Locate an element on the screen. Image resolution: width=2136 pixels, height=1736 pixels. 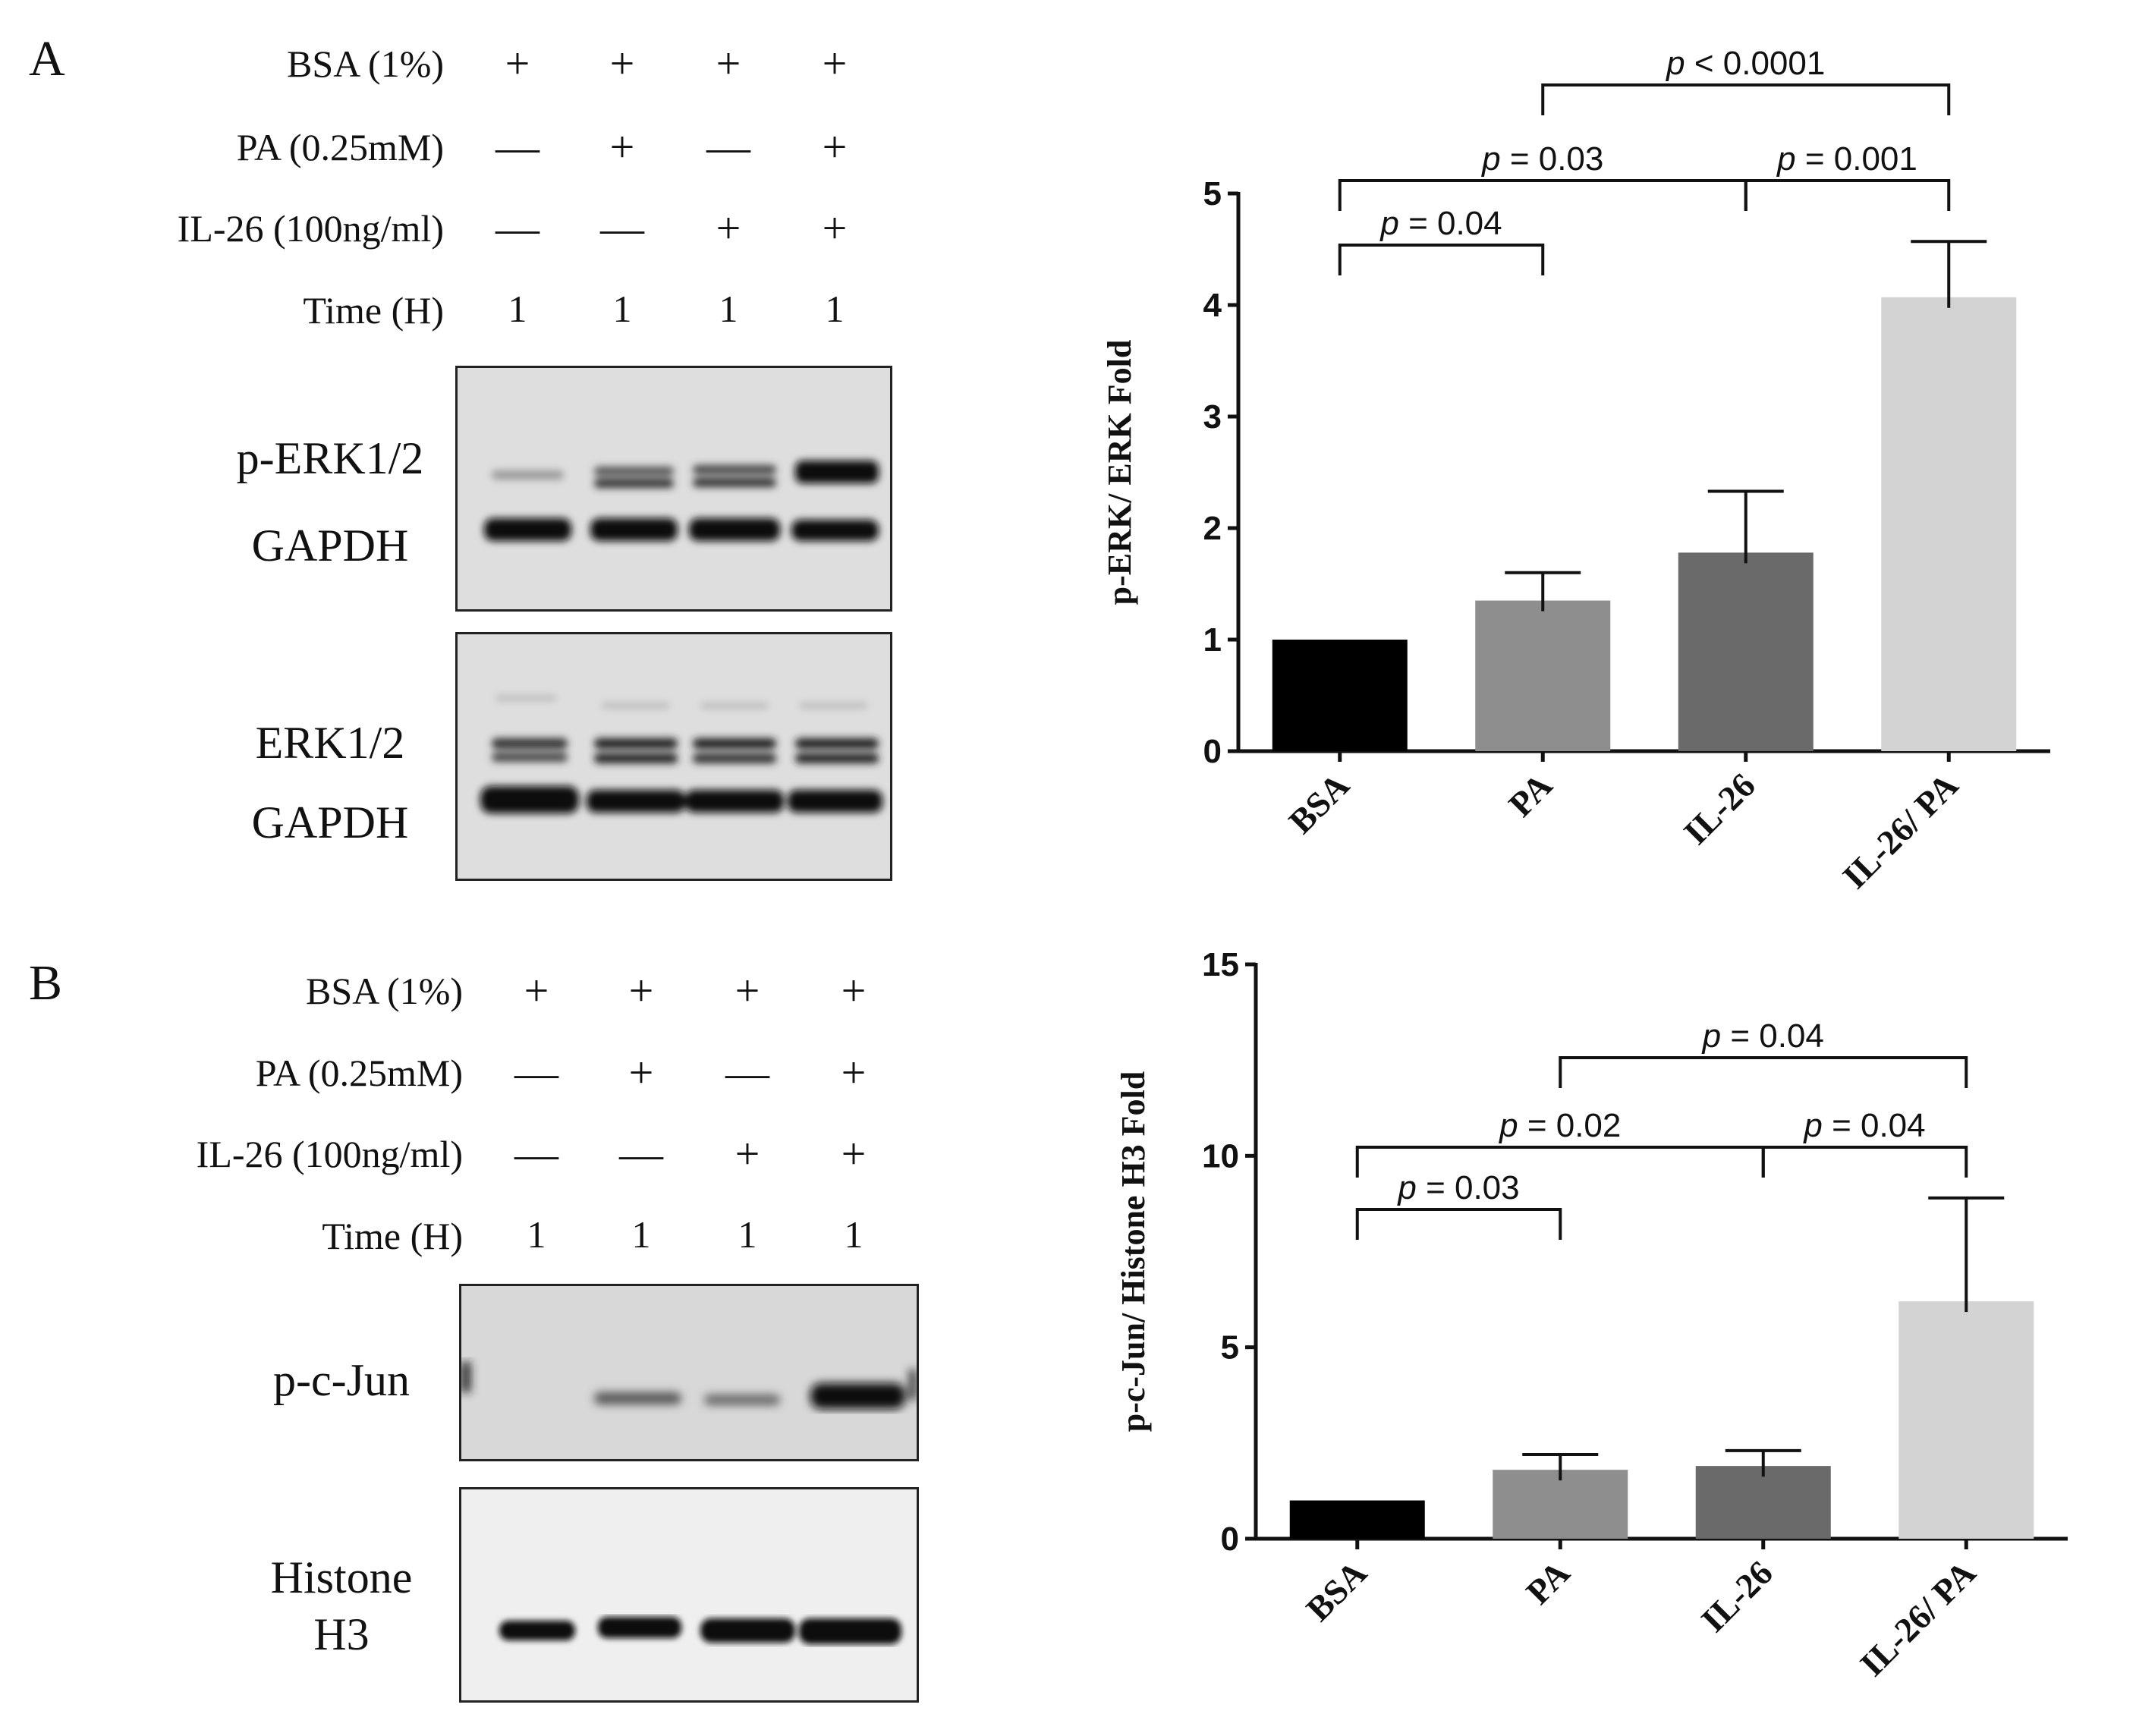
y-tick-label: 3 is located at coordinates (1212, 417).